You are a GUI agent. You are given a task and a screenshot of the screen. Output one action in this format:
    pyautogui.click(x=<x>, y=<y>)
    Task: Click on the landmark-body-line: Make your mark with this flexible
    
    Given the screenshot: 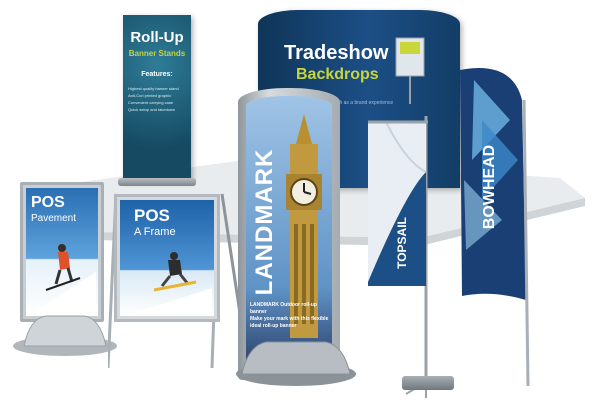 What is the action you would take?
    pyautogui.click(x=289, y=319)
    